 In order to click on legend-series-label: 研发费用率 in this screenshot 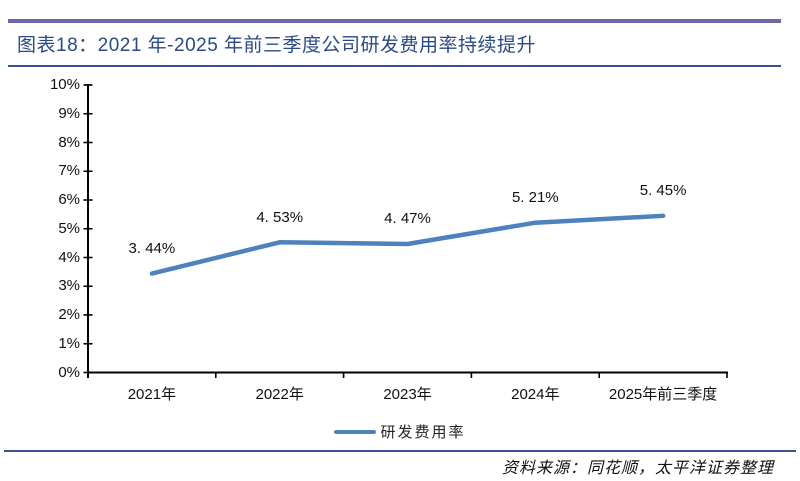, I will do `click(423, 432)`.